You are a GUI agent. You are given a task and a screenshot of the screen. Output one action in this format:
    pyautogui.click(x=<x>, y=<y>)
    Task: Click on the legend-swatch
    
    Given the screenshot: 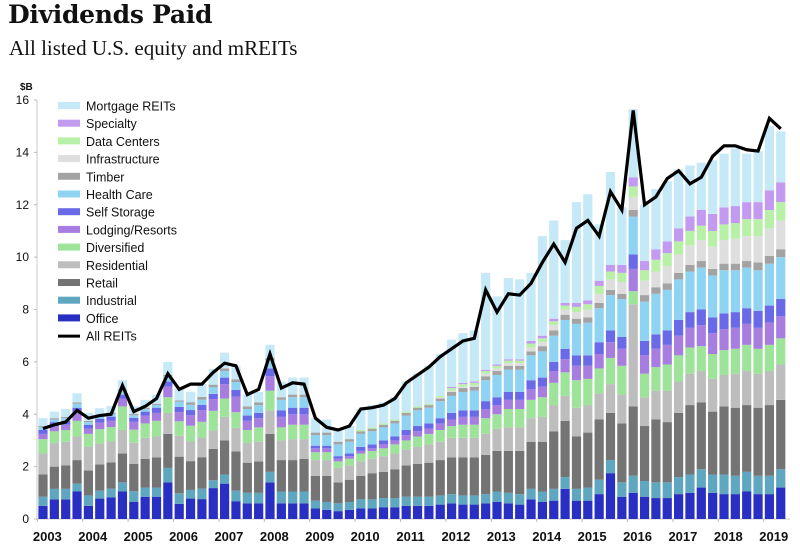 What is the action you would take?
    pyautogui.click(x=69, y=105)
    